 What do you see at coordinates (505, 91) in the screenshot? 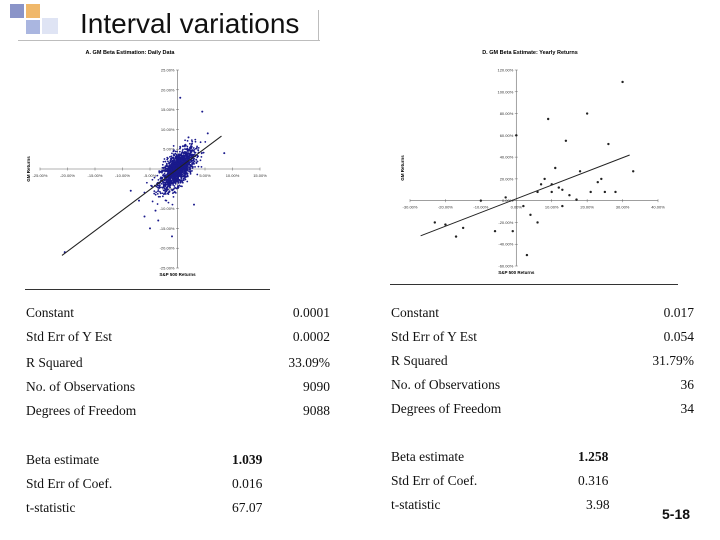
I see `y-tick-label: 100.00%` at bounding box center [505, 91].